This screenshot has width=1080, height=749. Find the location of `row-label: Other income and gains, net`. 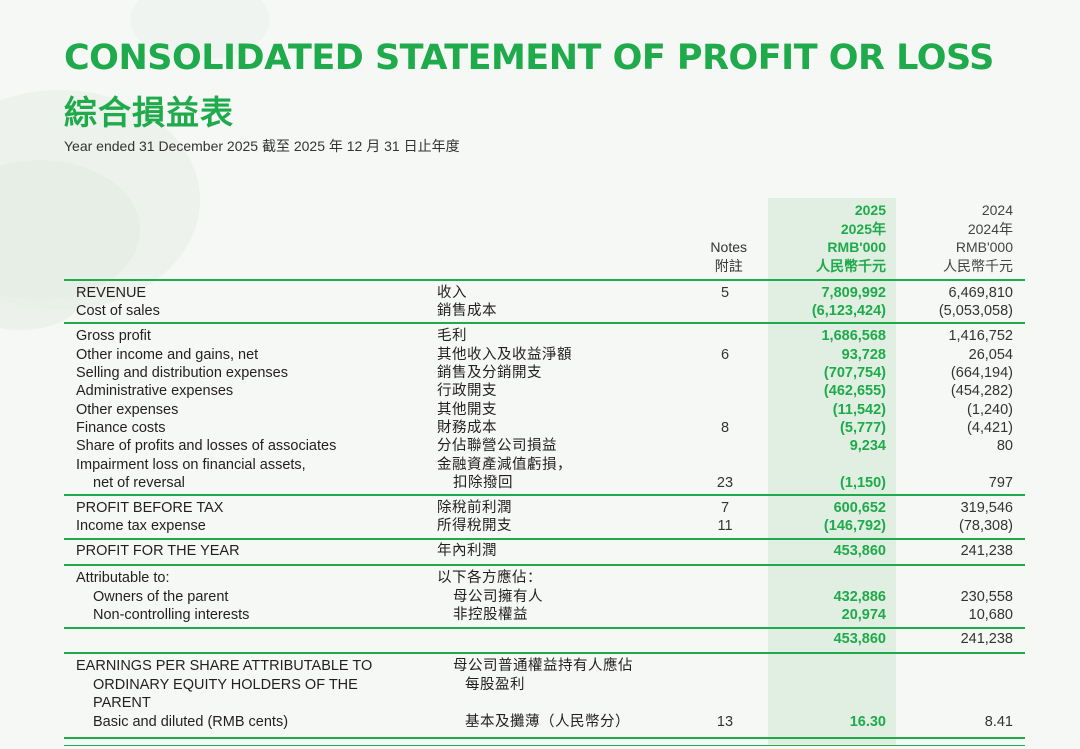

row-label: Other income and gains, net is located at coordinates (167, 355).